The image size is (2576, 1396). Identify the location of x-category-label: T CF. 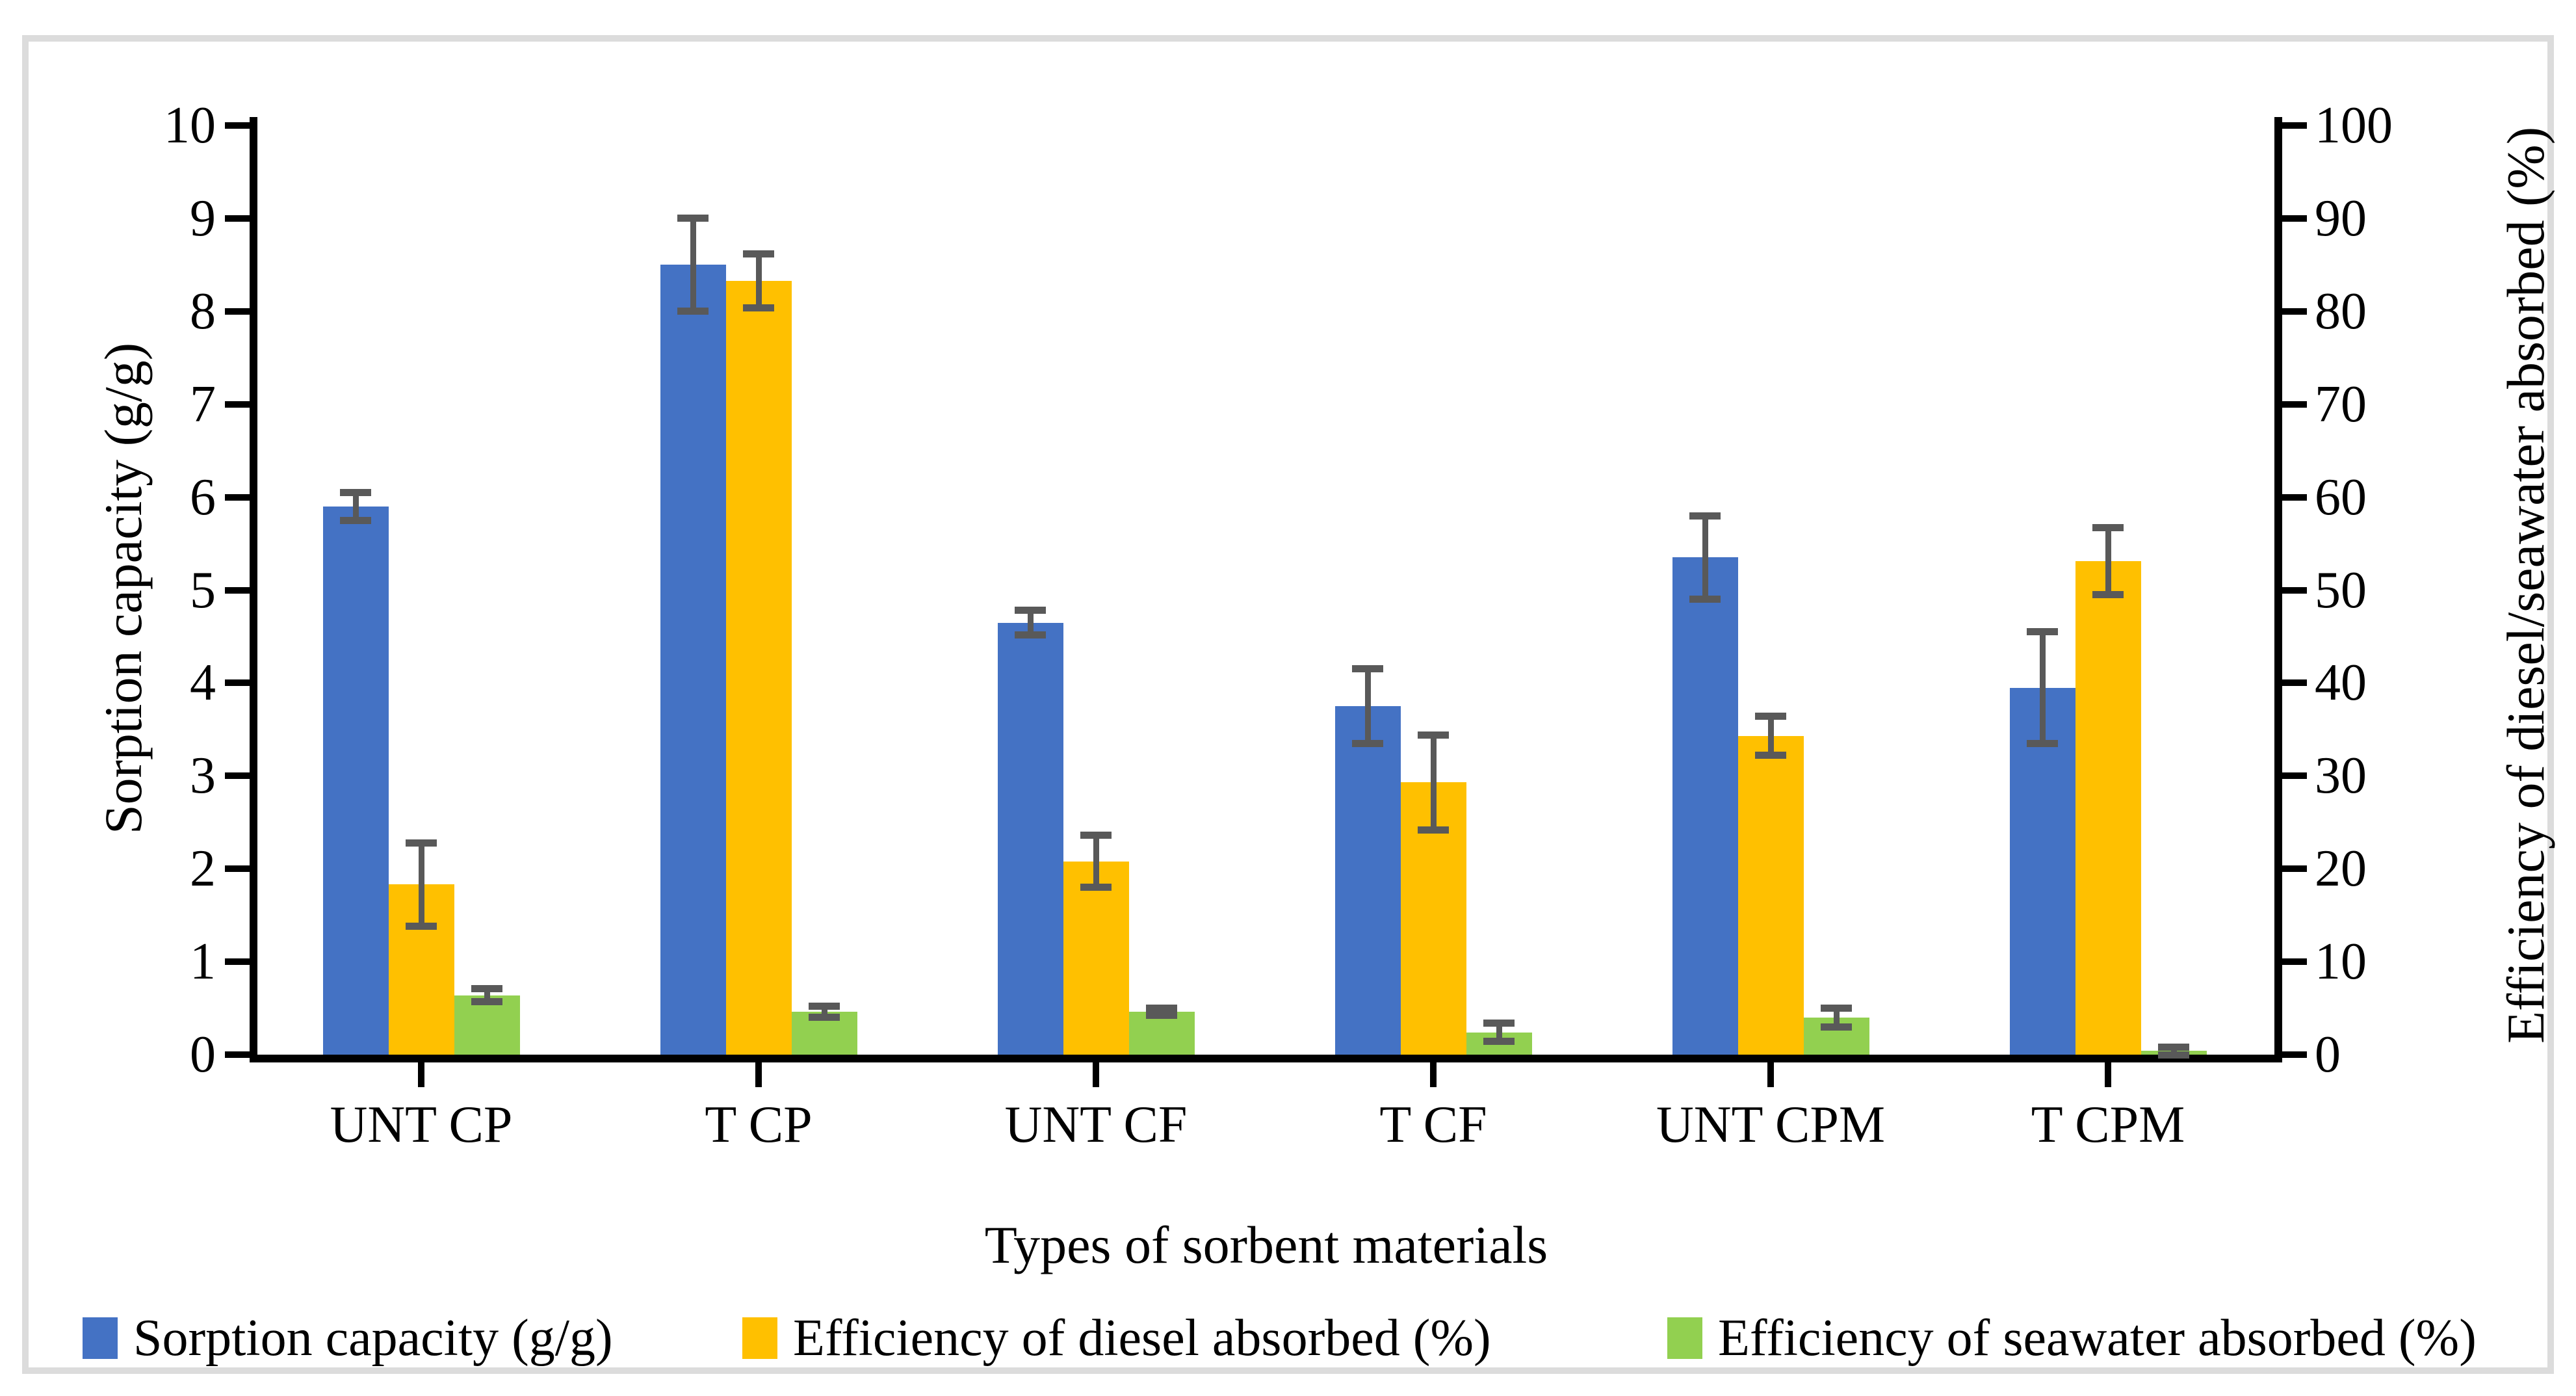
(1433, 1125).